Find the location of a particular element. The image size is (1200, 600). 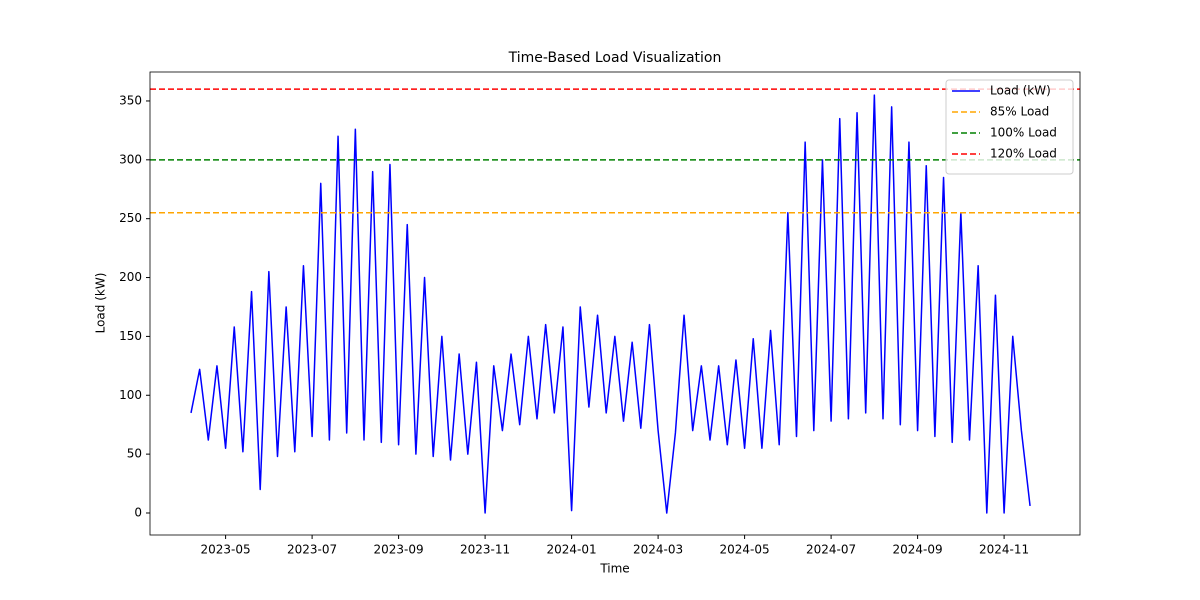

y-tick-label: 350 is located at coordinates (130, 100).